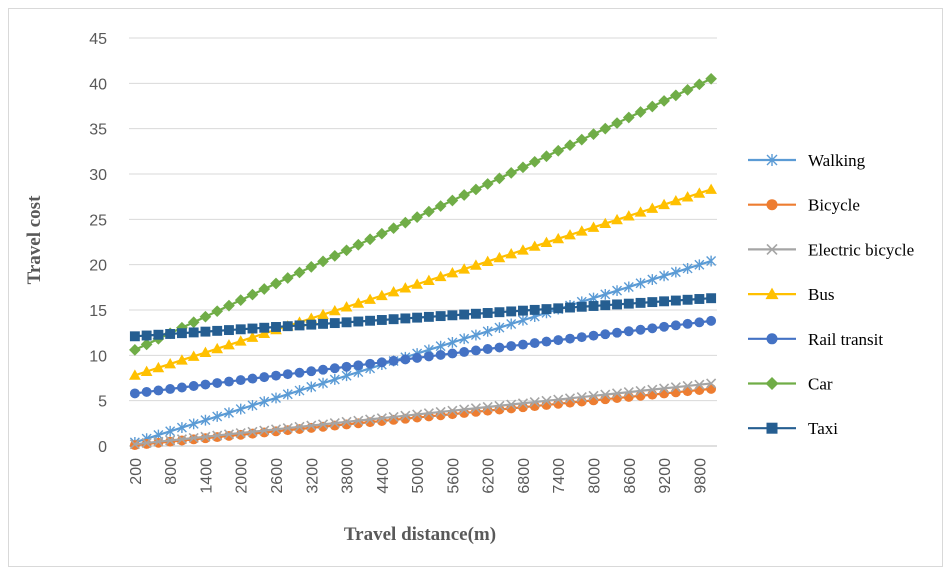 This screenshot has width=952, height=576. What do you see at coordinates (98, 266) in the screenshot?
I see `y-tick-label: 20` at bounding box center [98, 266].